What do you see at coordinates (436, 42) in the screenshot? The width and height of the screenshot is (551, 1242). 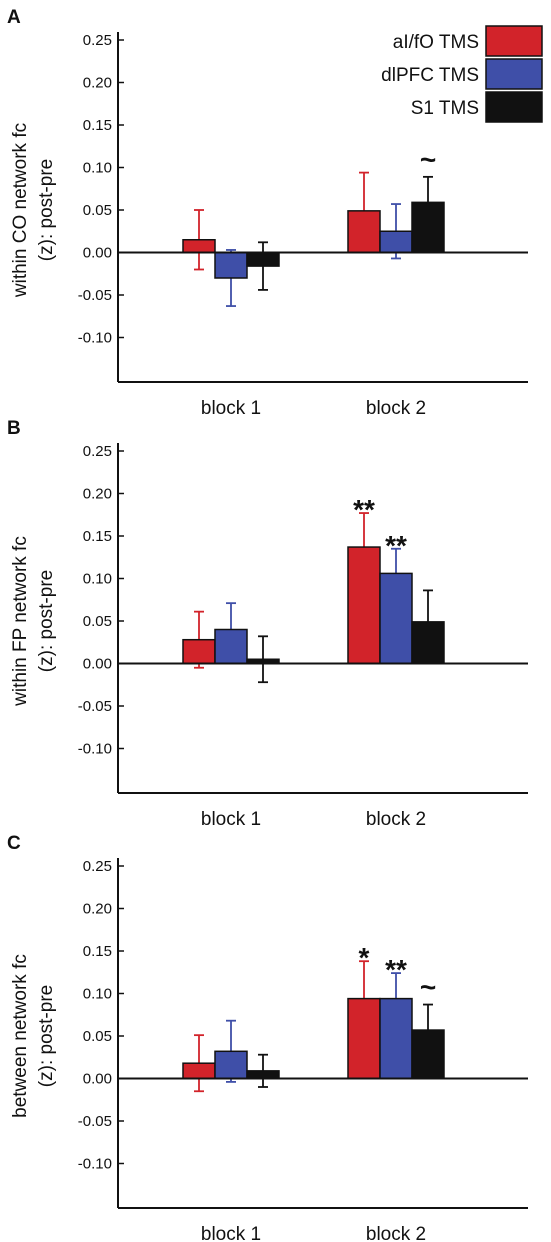 I see `legend-label: aI/fO TMS` at bounding box center [436, 42].